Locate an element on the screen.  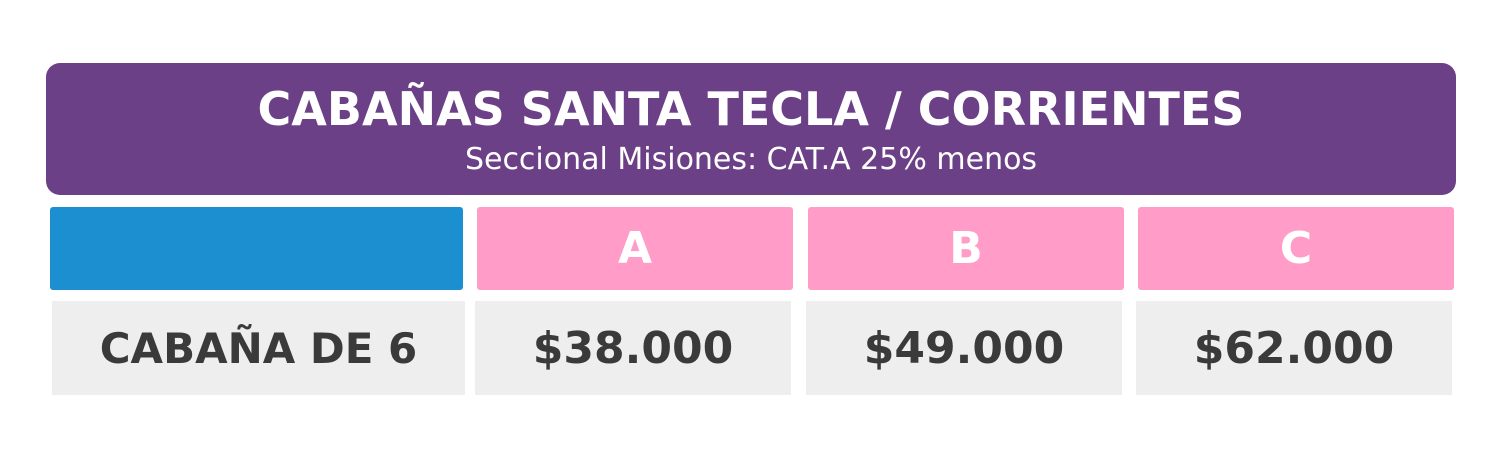
price-cell: $62.000 is located at coordinates (1294, 348).